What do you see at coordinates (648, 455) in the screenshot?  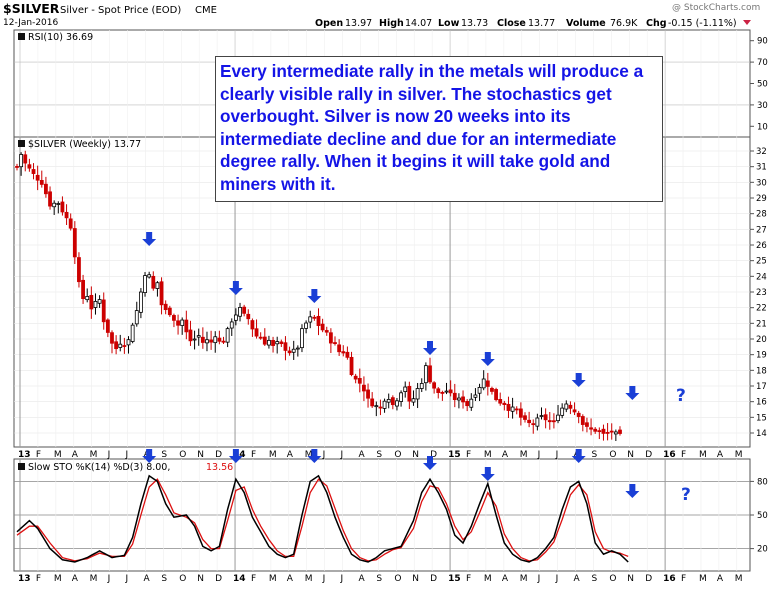 I see `price-x-label: D` at bounding box center [648, 455].